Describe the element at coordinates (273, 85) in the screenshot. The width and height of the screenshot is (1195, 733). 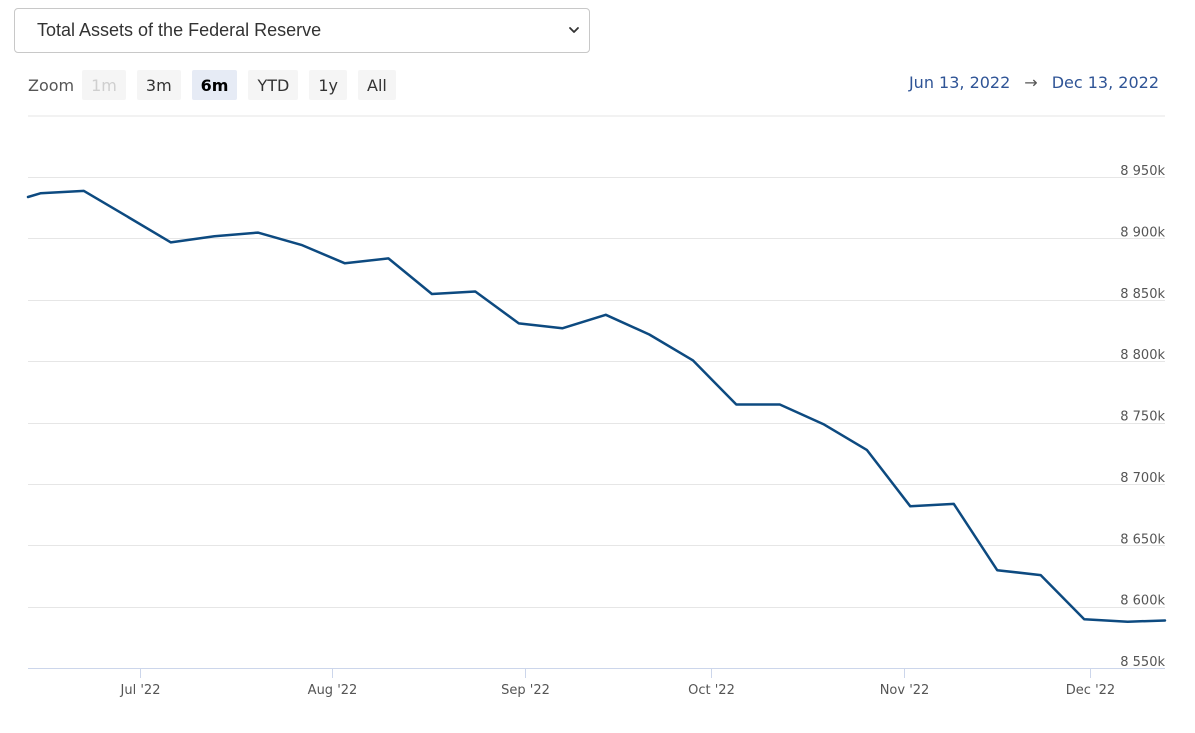
I see `zoom-ytd-button: YTD` at that location.